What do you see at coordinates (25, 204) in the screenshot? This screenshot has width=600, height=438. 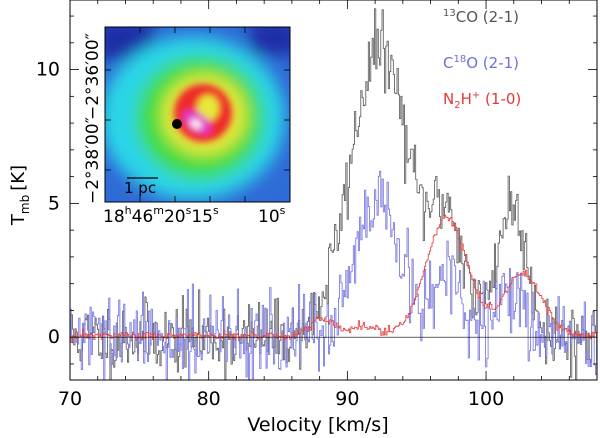 I see `y-axis-label-sub: mb` at bounding box center [25, 204].